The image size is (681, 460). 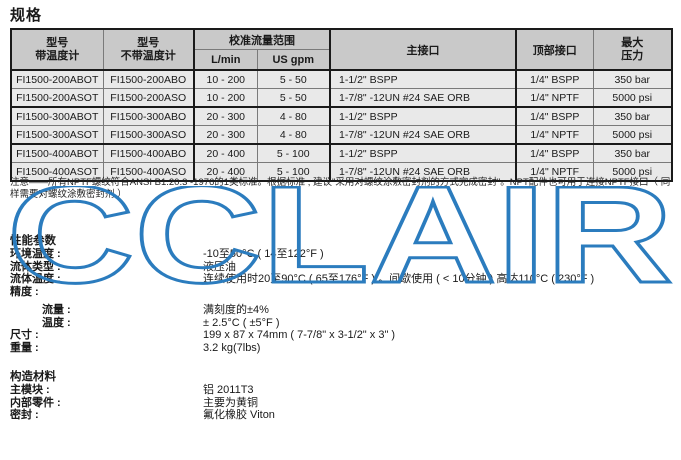 I want to click on spec-value: 氟化橡胶 Viton, so click(x=239, y=415).